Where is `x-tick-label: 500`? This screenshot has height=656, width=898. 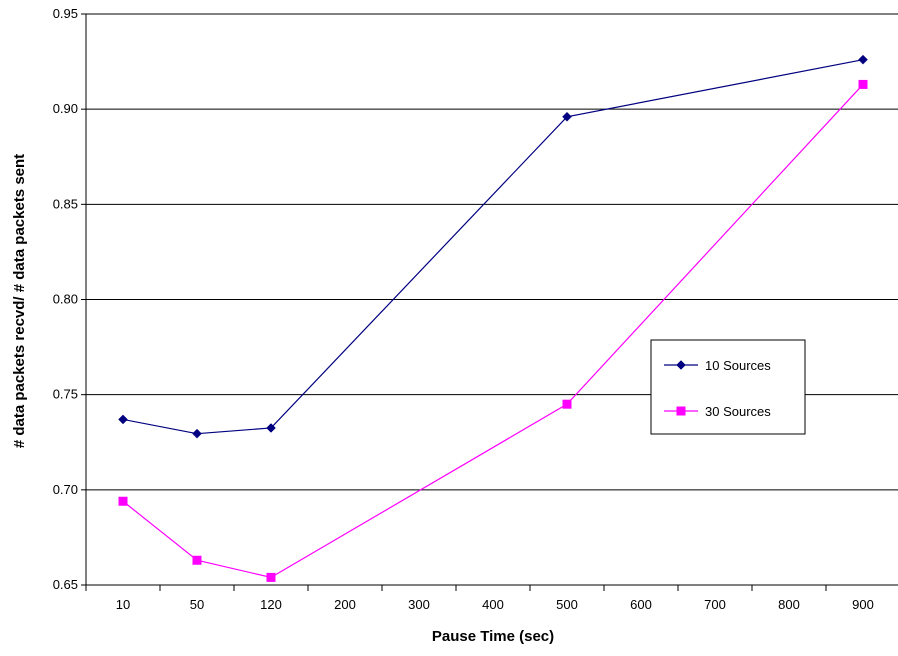
x-tick-label: 500 is located at coordinates (567, 604).